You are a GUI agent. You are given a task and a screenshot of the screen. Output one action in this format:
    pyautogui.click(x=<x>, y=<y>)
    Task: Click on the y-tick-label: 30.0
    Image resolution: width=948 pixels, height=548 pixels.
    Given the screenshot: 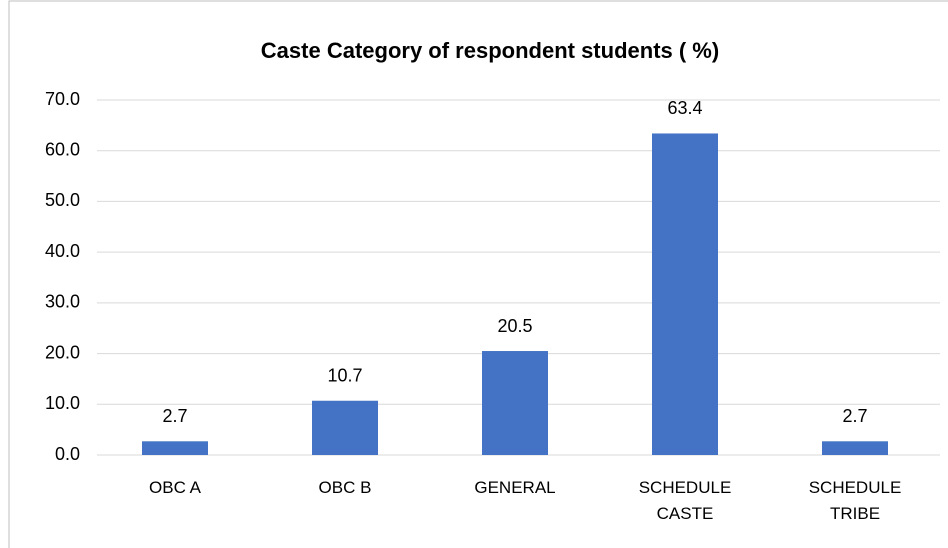 What is the action you would take?
    pyautogui.click(x=62, y=302)
    